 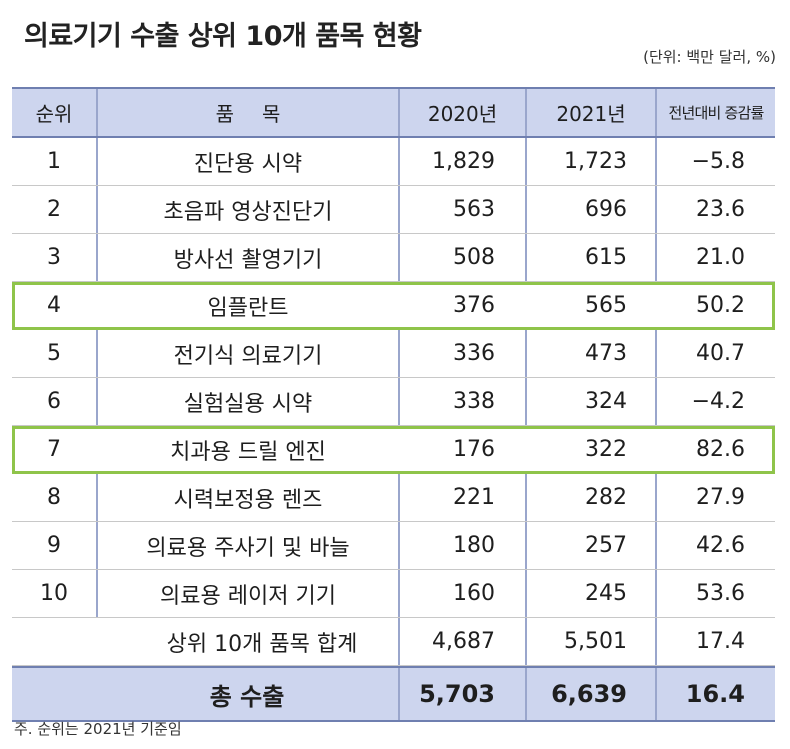 I want to click on subtotal-label: 상위 10개 품목 합계, so click(x=262, y=644).